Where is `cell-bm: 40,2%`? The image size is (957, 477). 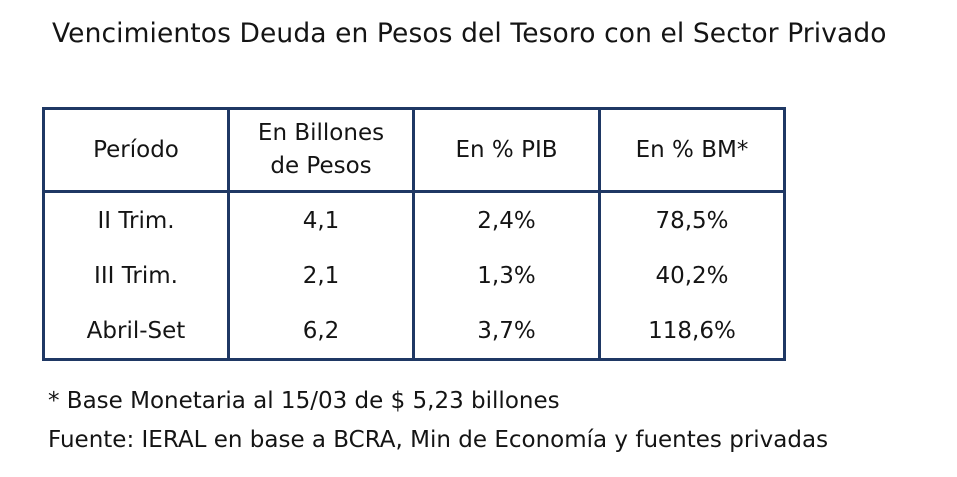 cell-bm: 40,2% is located at coordinates (692, 275).